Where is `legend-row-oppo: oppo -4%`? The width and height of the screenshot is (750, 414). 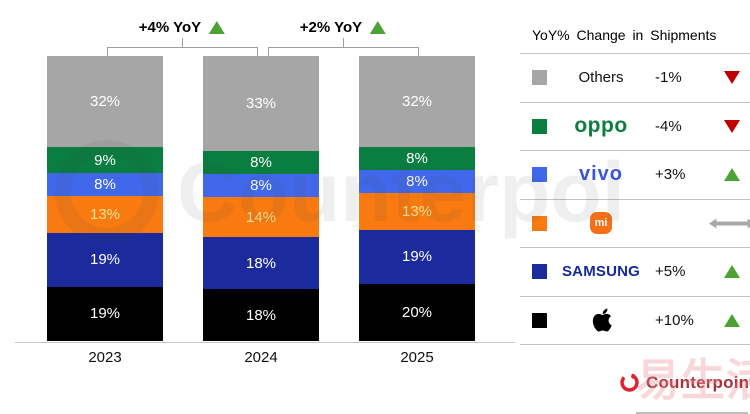
legend-row-oppo: oppo -4% is located at coordinates (635, 126).